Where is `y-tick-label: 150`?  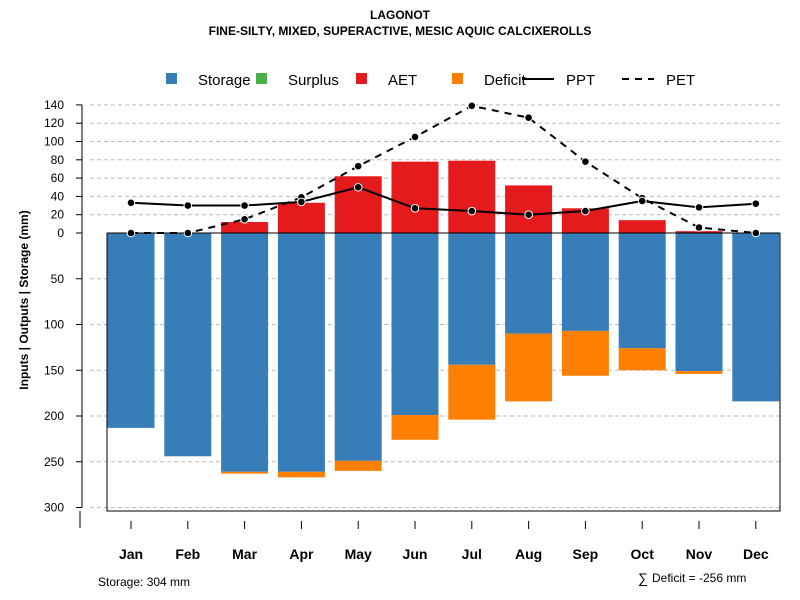 y-tick-label: 150 is located at coordinates (54, 370).